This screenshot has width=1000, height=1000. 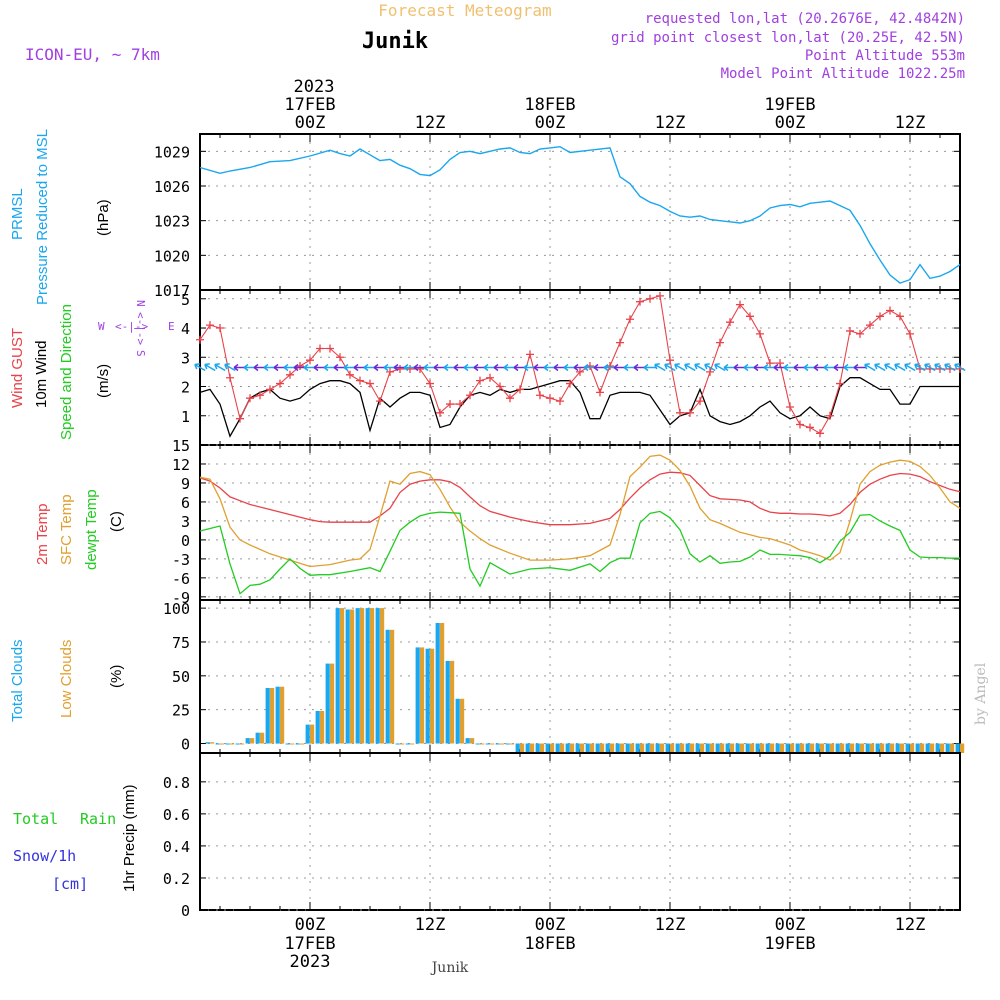 What do you see at coordinates (181, 446) in the screenshot?
I see `y-tick-label: 15` at bounding box center [181, 446].